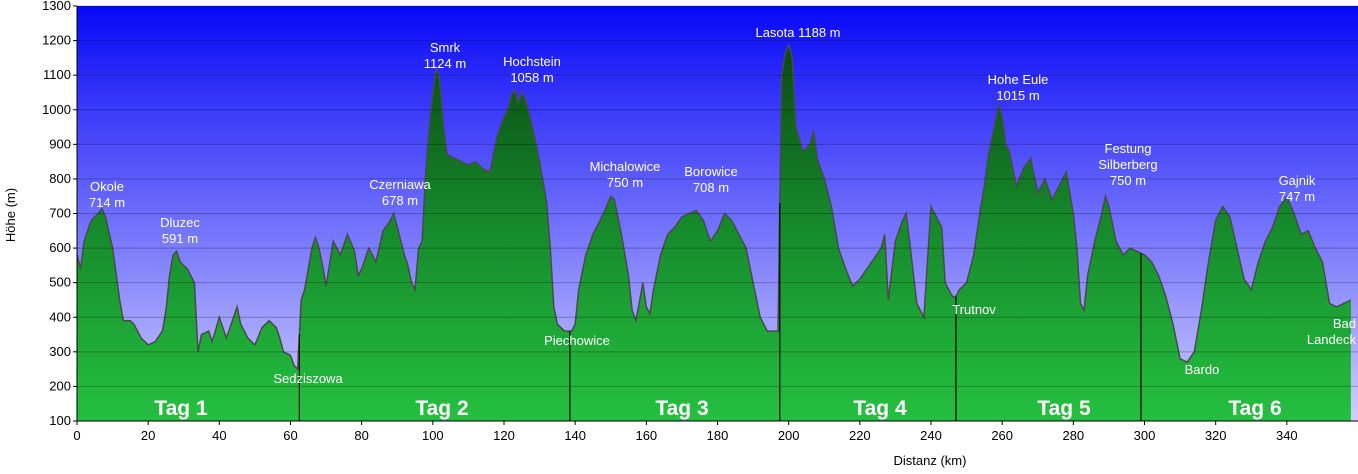  What do you see at coordinates (56, 40) in the screenshot?
I see `y-tick-label: 1200` at bounding box center [56, 40].